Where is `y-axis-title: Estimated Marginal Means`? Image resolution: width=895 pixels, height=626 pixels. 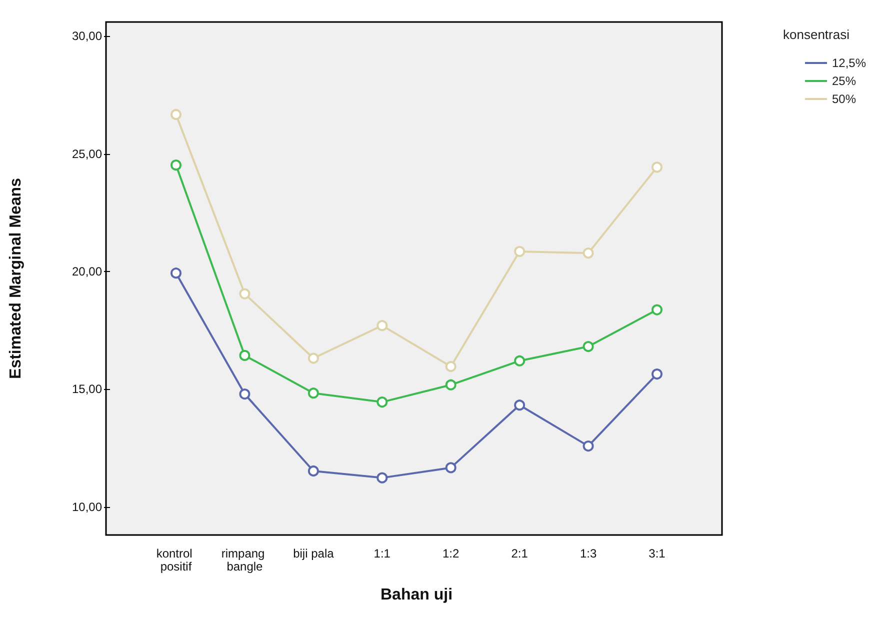
y-axis-title: Estimated Marginal Means is located at coordinates (16, 278).